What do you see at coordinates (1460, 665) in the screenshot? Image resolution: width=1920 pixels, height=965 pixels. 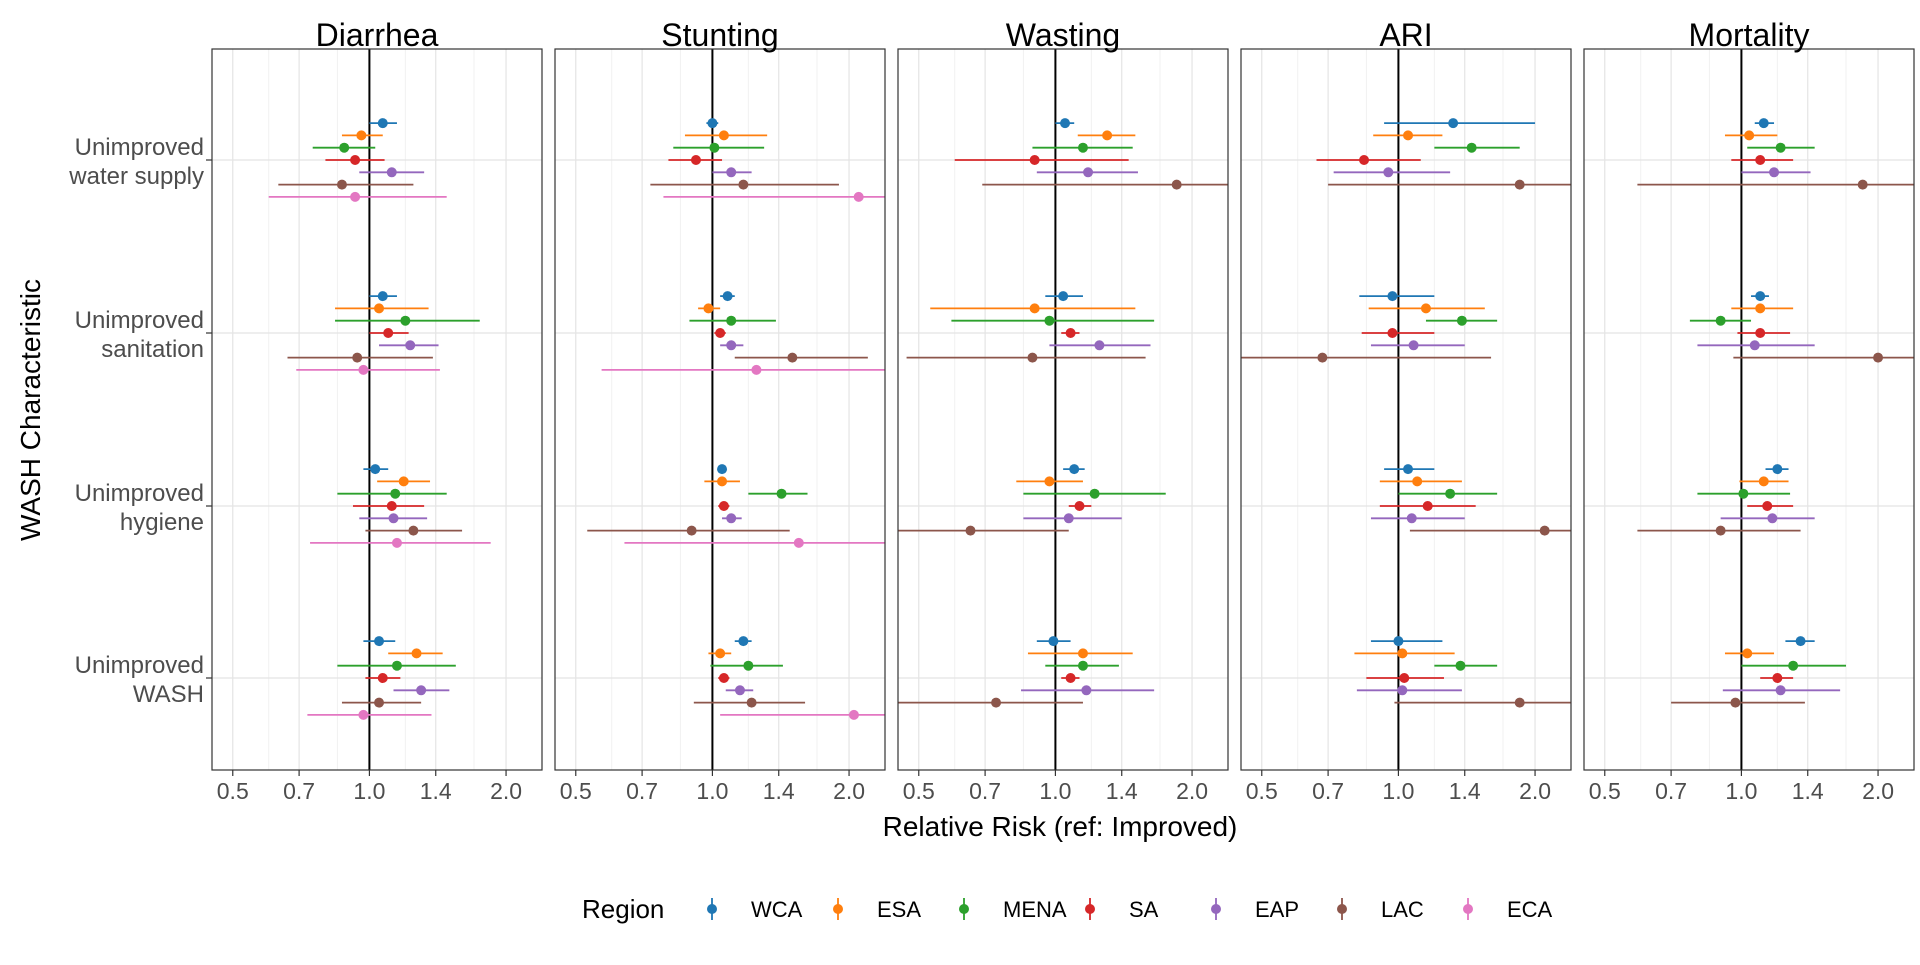 I see `point-ari-mena-g4` at bounding box center [1460, 665].